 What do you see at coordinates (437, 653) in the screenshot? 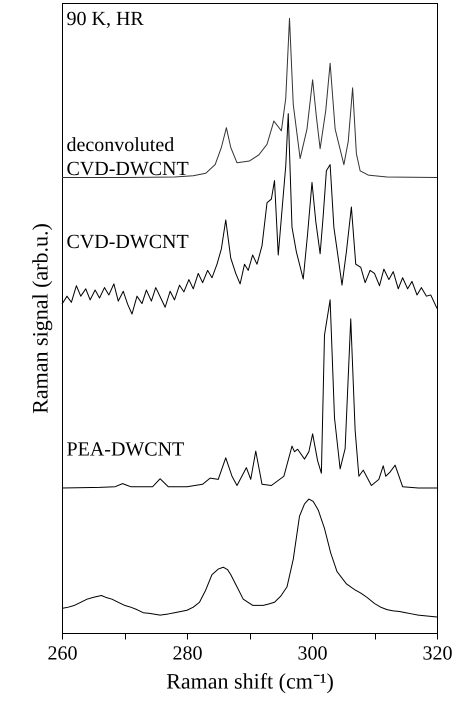
I see `x-tick-label: 320` at bounding box center [437, 653].